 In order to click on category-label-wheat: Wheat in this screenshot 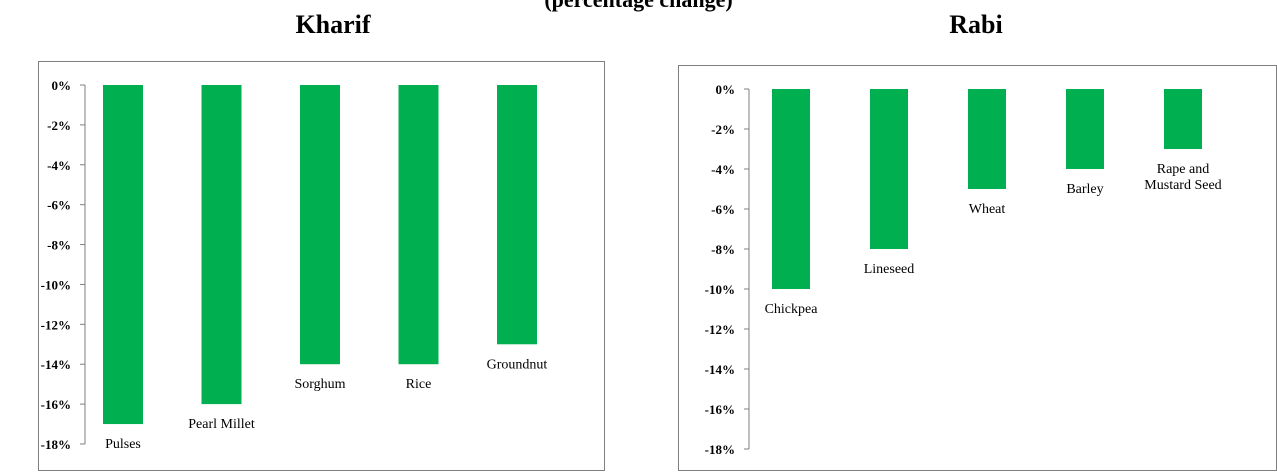, I will do `click(987, 209)`.